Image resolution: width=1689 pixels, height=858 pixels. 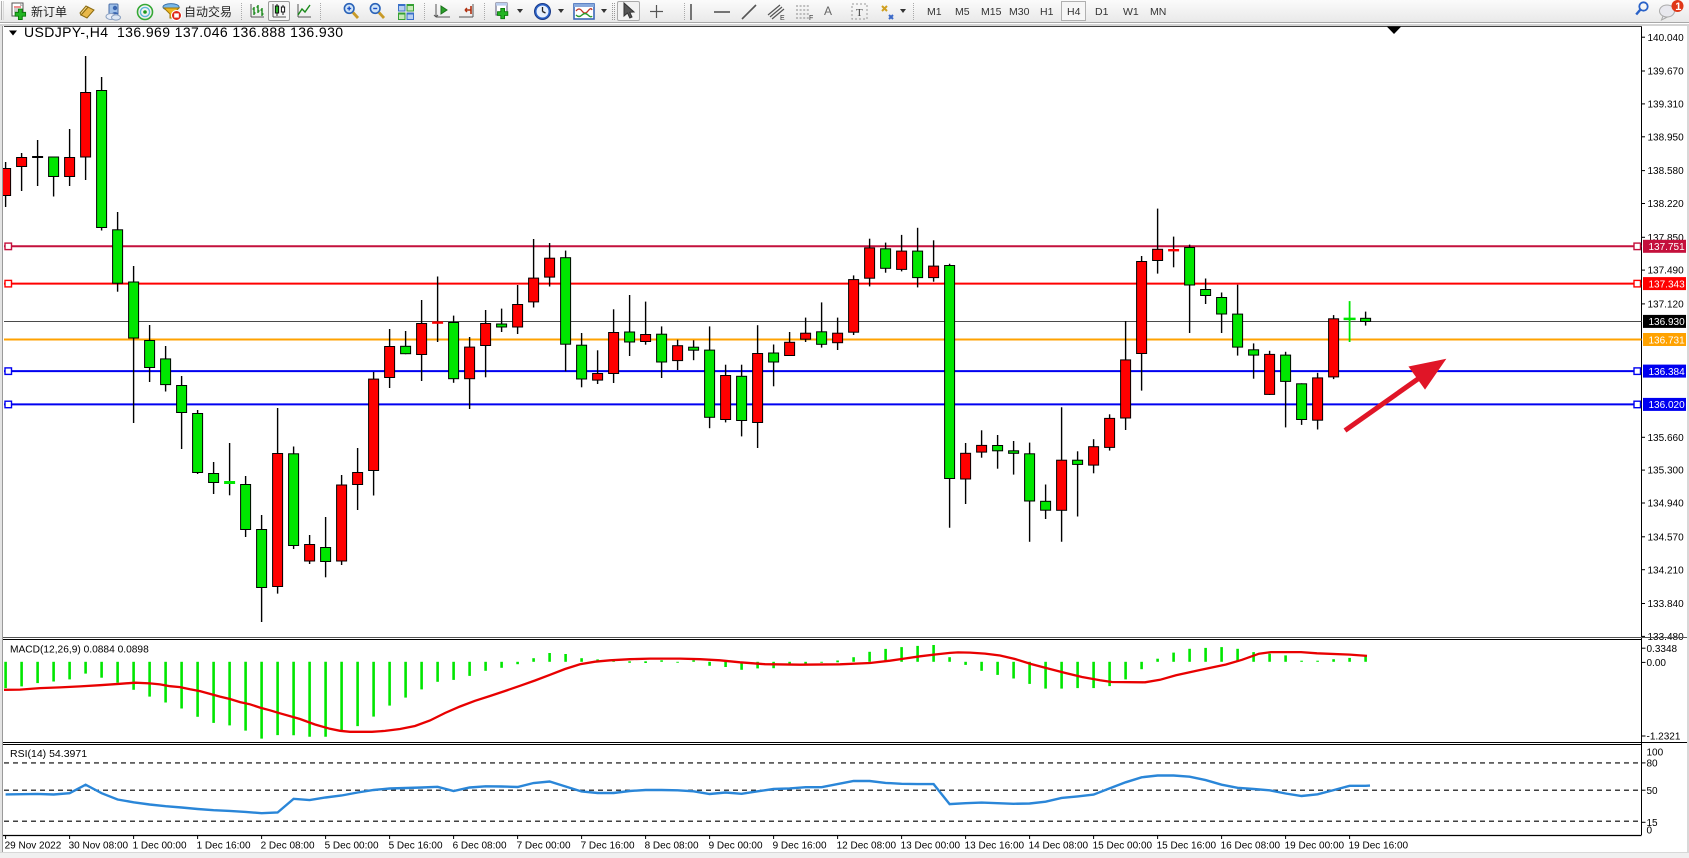 What do you see at coordinates (859, 13) in the screenshot?
I see `svg-text: T` at bounding box center [859, 13].